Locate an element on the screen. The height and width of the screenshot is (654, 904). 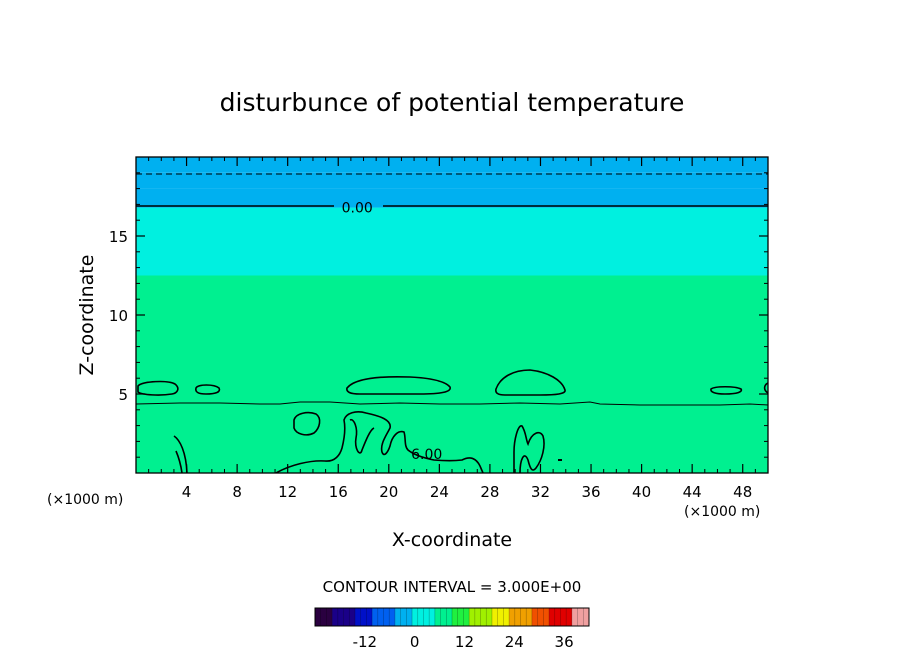
contour-labels: 0.00 6.00 is located at coordinates (392, 332).